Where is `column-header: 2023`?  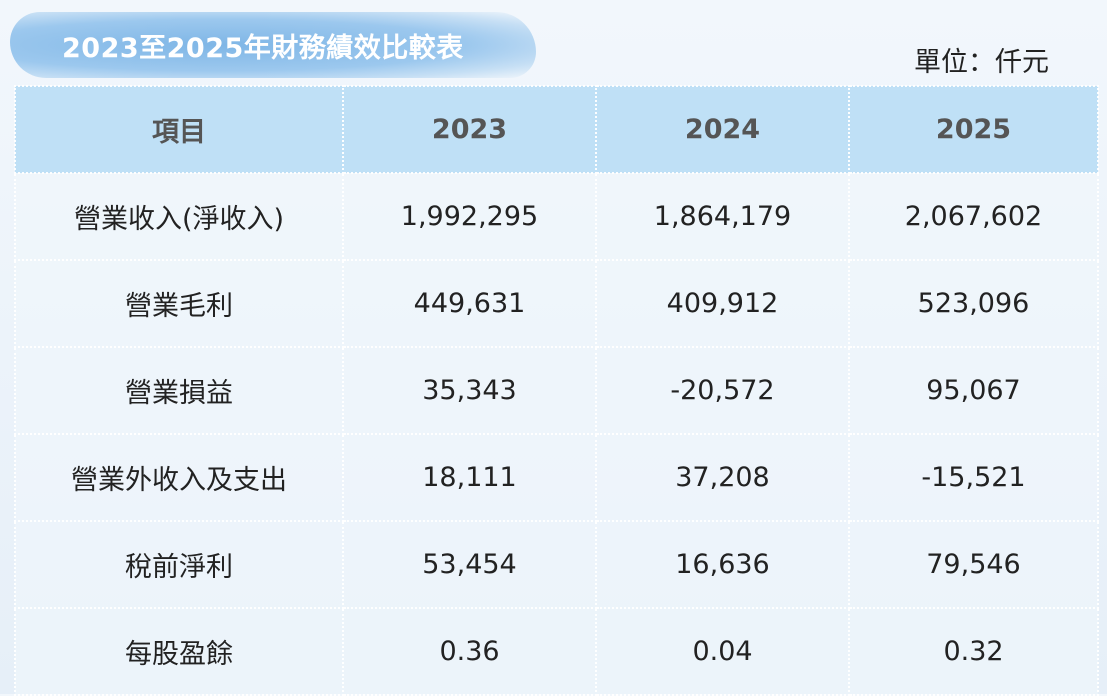
column-header: 2023 is located at coordinates (469, 129).